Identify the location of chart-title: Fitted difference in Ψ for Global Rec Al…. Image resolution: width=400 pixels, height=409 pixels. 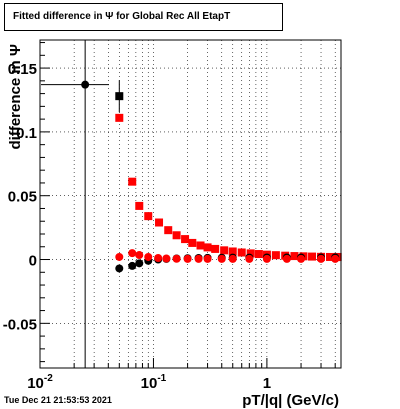
(122, 16).